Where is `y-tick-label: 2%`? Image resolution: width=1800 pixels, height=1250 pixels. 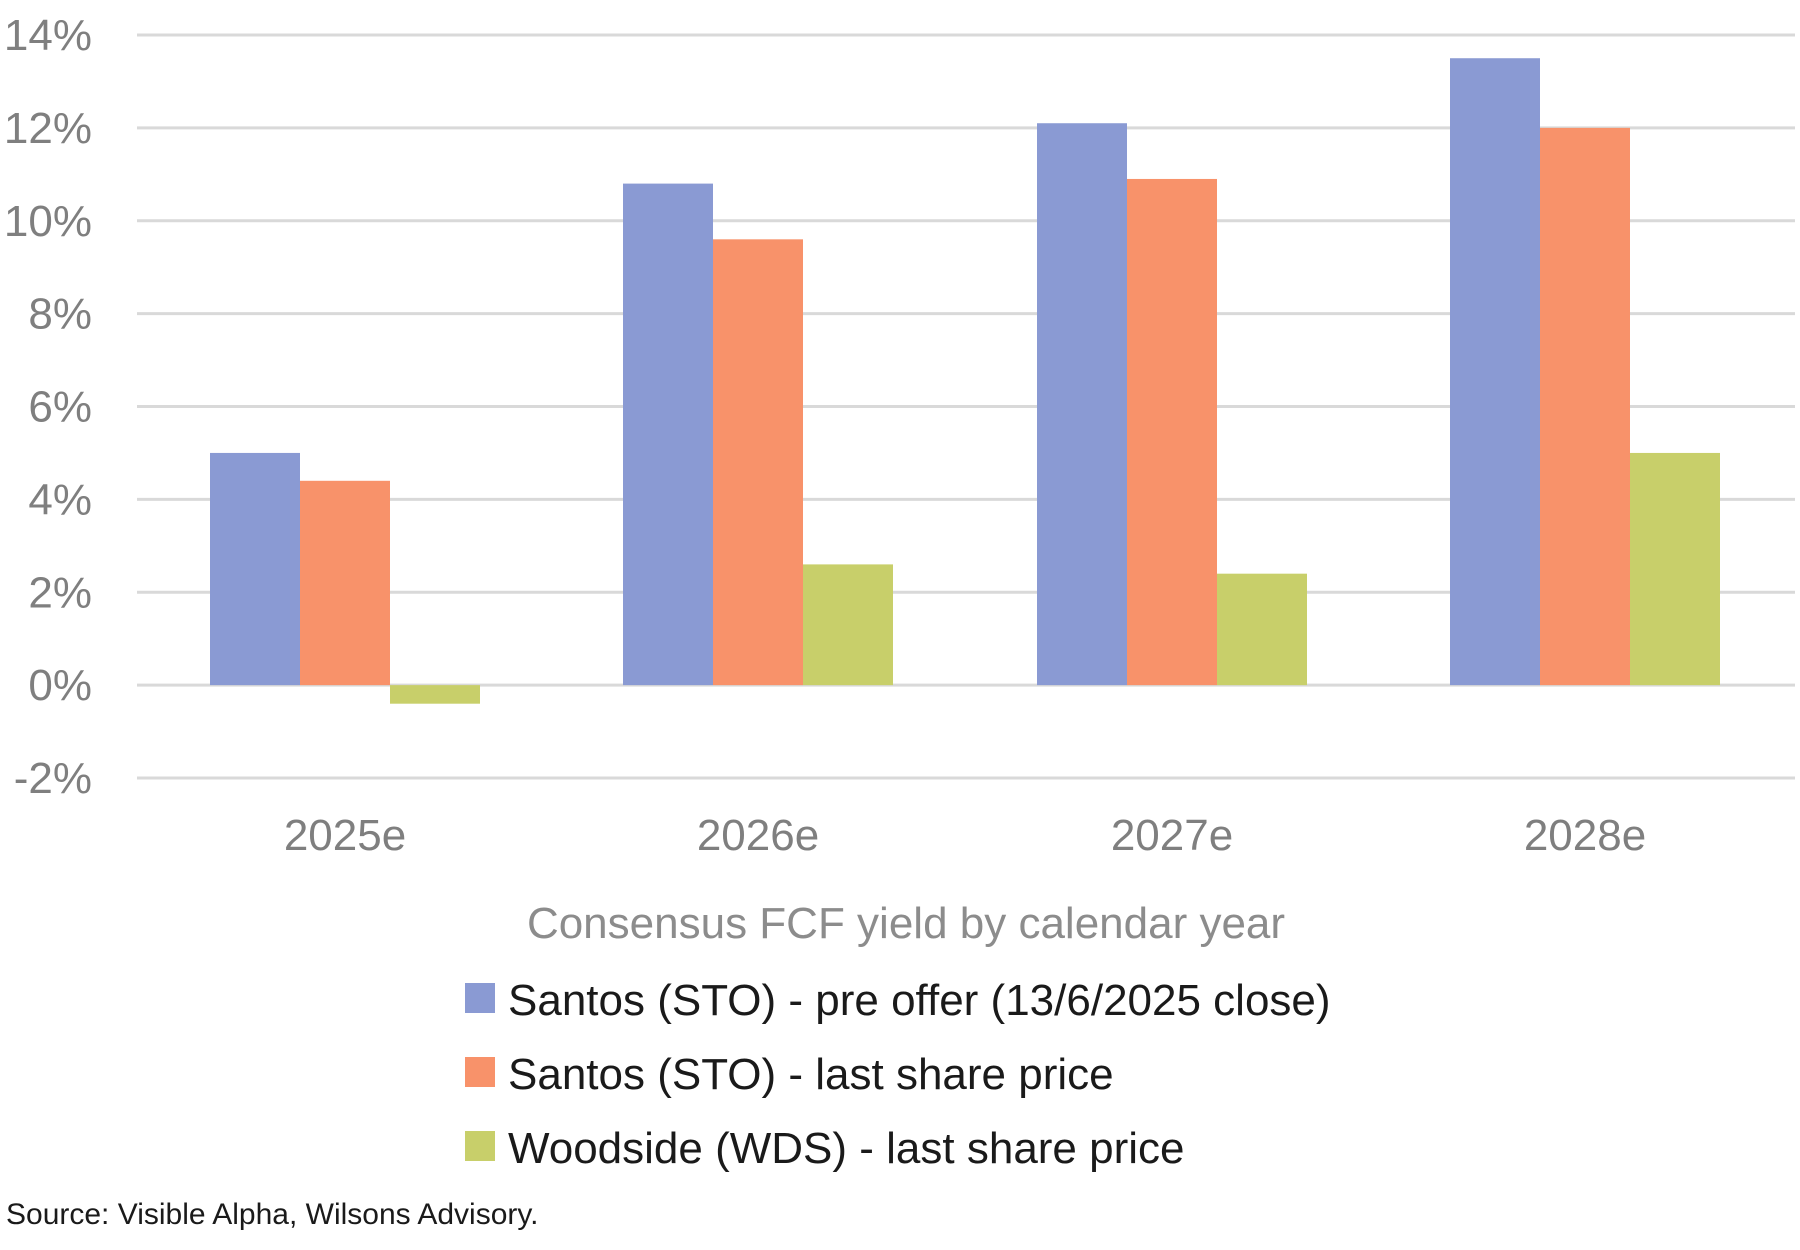
y-tick-label: 2% is located at coordinates (60, 592).